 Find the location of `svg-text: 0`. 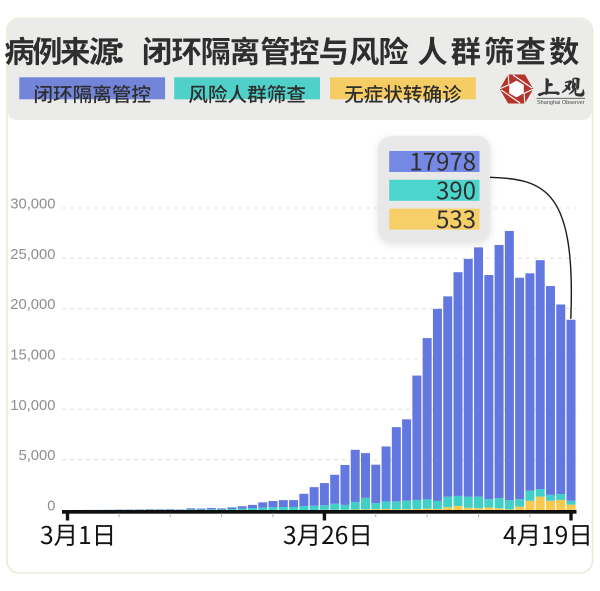

svg-text: 0 is located at coordinates (51, 507).